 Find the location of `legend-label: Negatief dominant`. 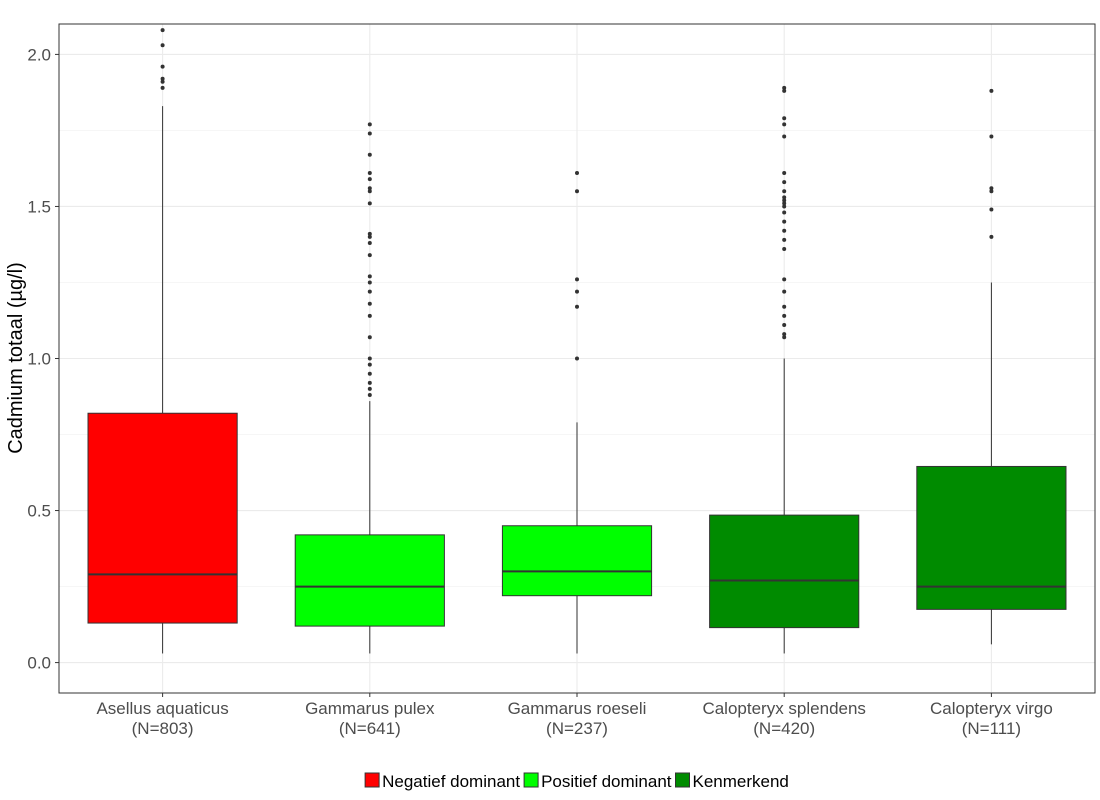

legend-label: Negatief dominant is located at coordinates (451, 781).